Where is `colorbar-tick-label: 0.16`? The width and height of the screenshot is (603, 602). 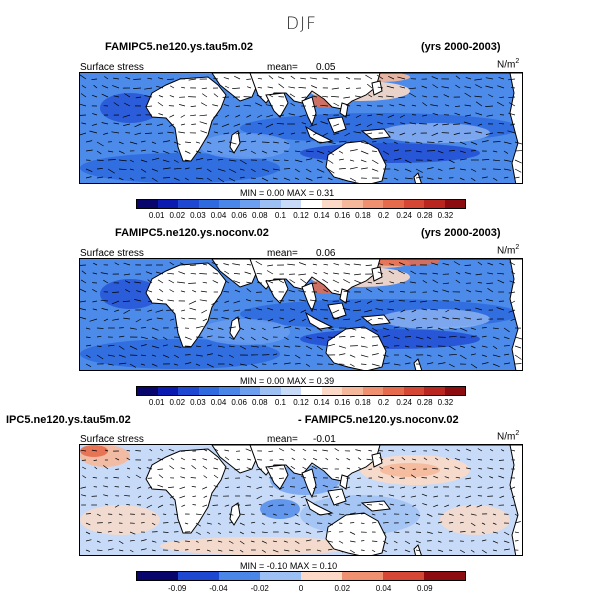
colorbar-tick-label: 0.16 is located at coordinates (342, 402).